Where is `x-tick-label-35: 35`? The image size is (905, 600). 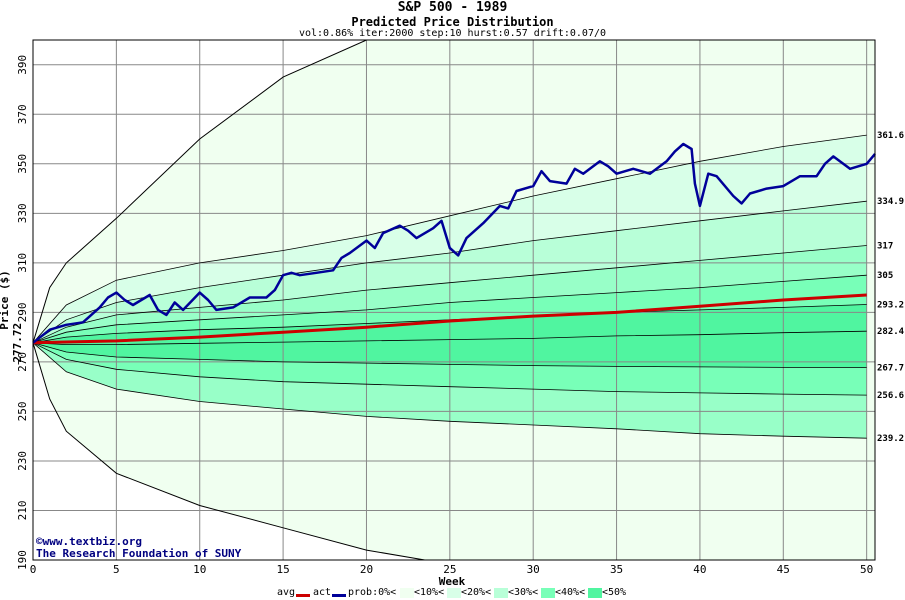
x-tick-label-35: 35 is located at coordinates (616, 569).